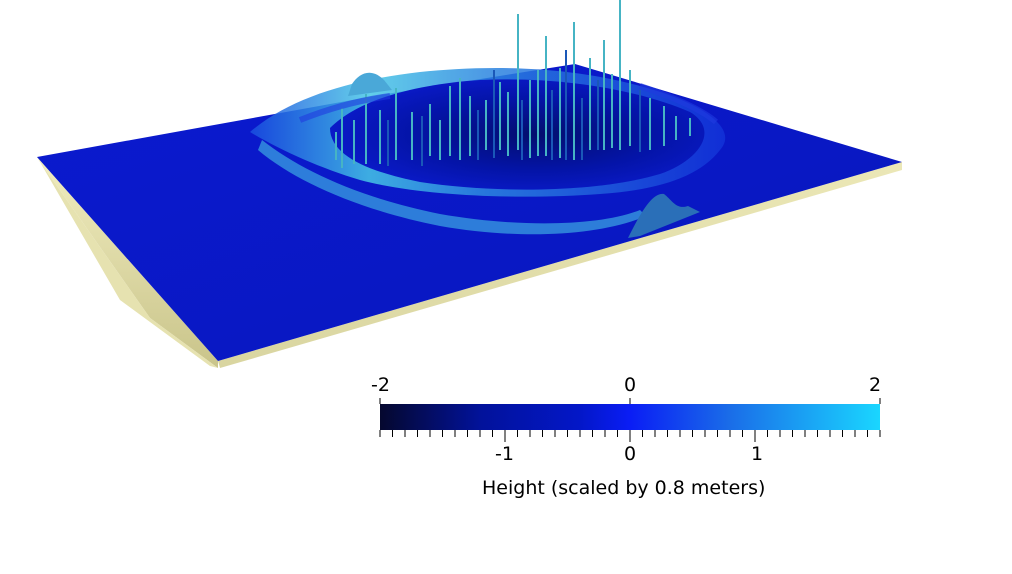  I want to click on turbulence-spikes-dark, so click(514, 108).